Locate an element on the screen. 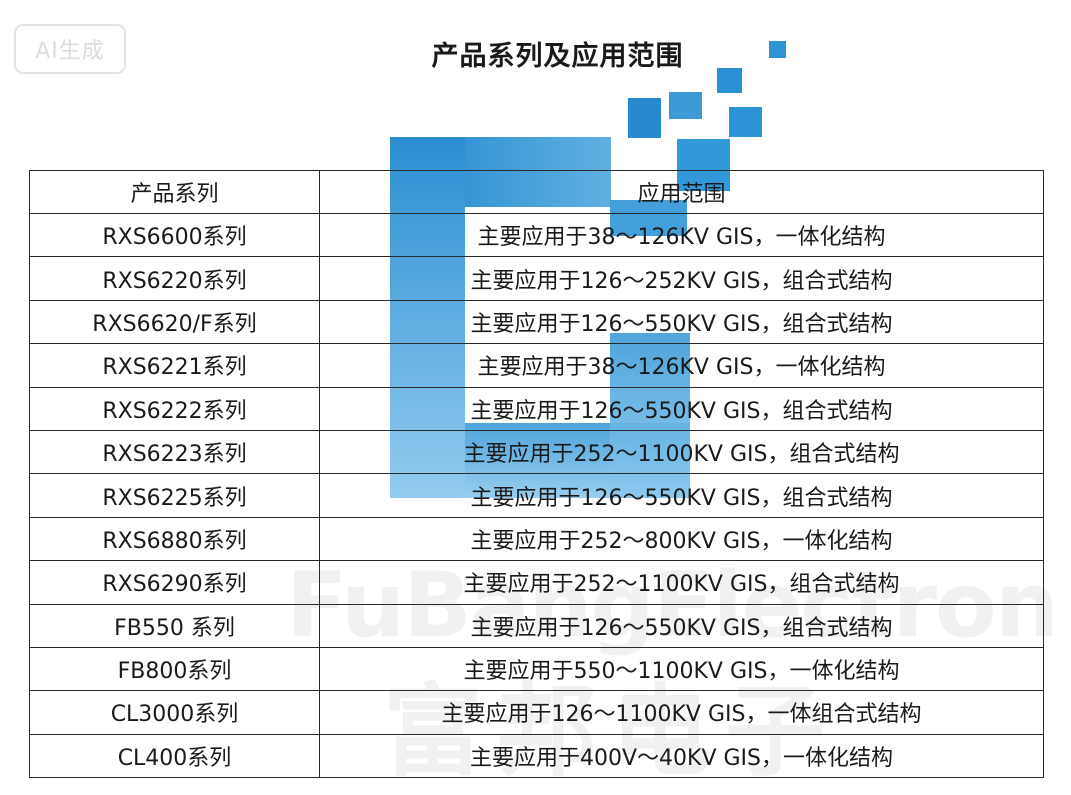 The image size is (1071, 795). application-cell: 主要应用于126～252KV GIS，组合式结构 is located at coordinates (681, 278).